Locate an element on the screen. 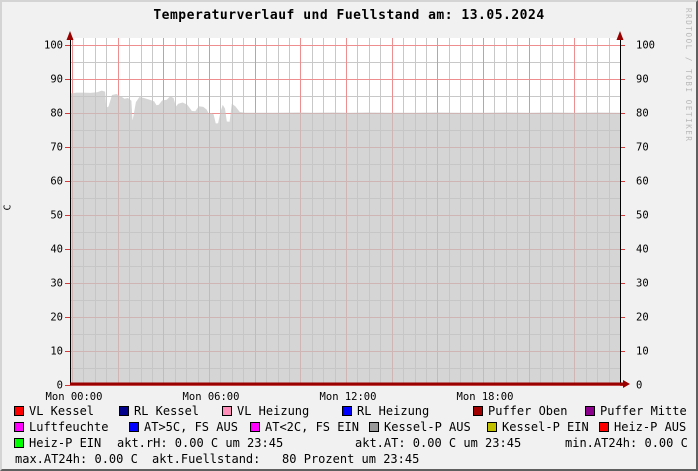  y-tick-label-left: 20 is located at coordinates (56, 318).